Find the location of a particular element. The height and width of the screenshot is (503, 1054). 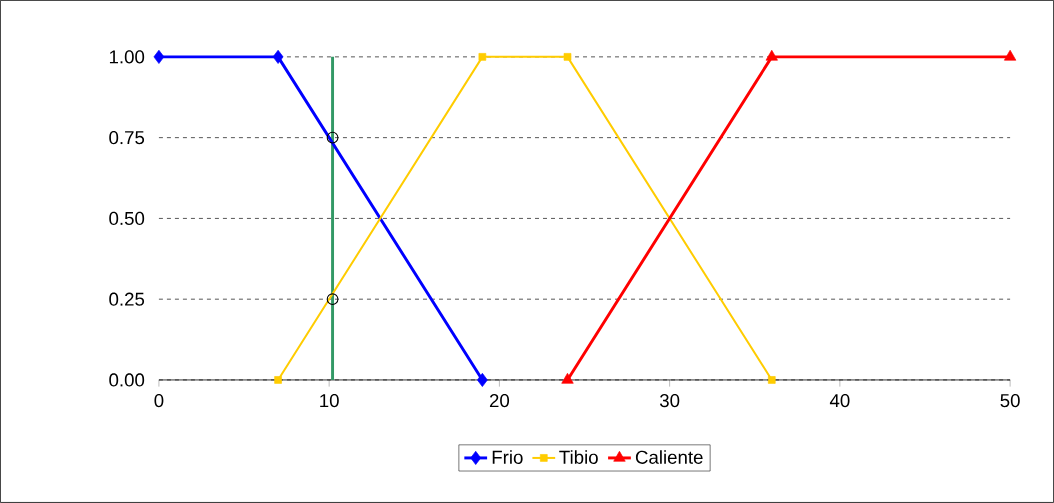

y-tick-label: 0.25 is located at coordinates (127, 299).